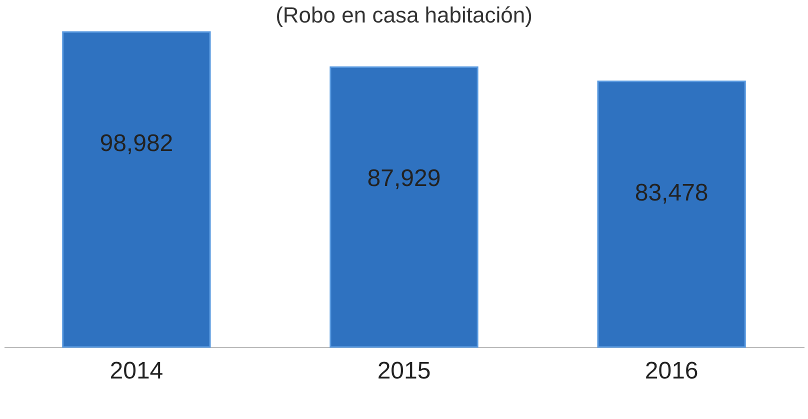  I want to click on data-label: 98,982, so click(137, 143).